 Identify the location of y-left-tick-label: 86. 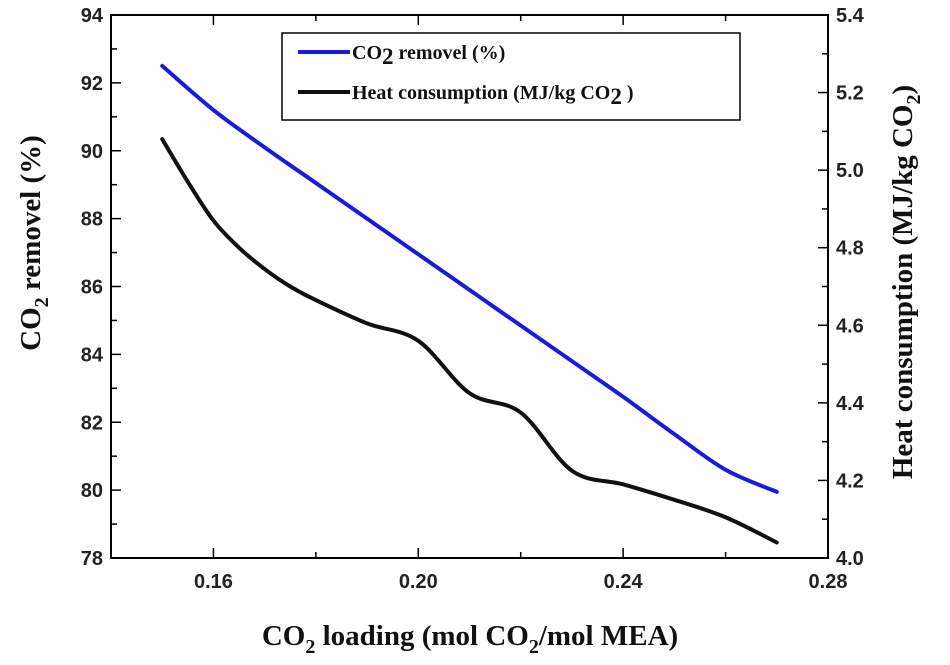
(92, 288).